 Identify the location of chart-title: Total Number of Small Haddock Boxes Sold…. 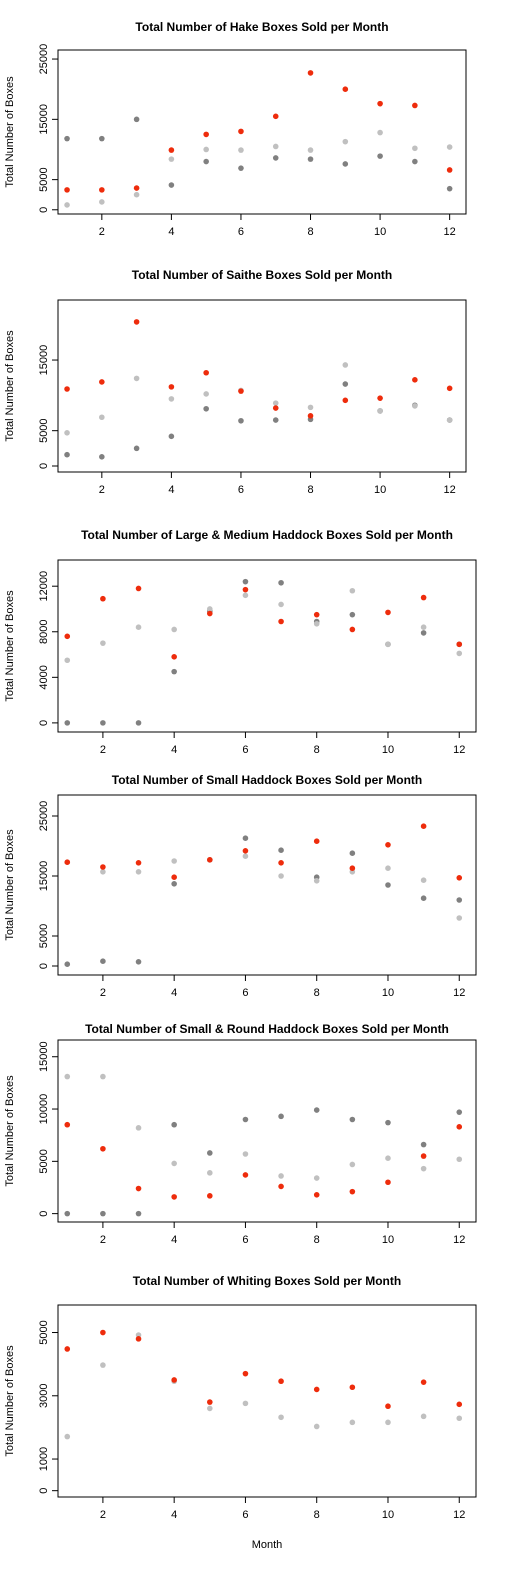
(267, 780).